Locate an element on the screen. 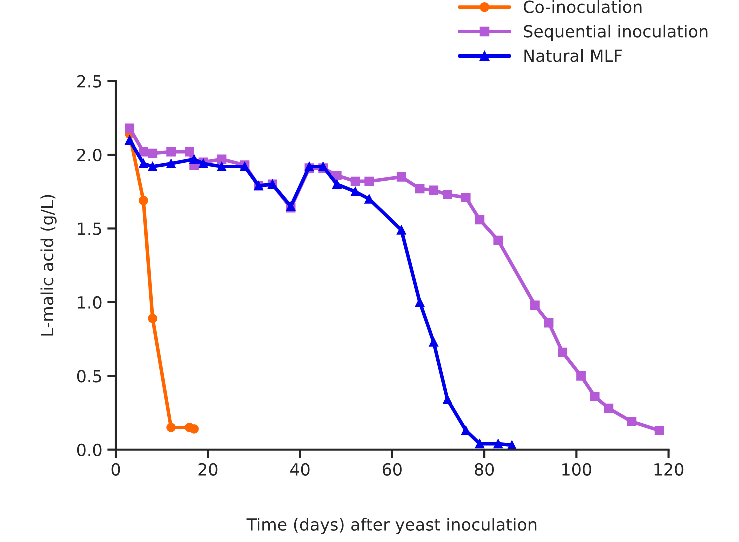 The height and width of the screenshot is (542, 739). y-tick-label: 2.0 is located at coordinates (90, 155).